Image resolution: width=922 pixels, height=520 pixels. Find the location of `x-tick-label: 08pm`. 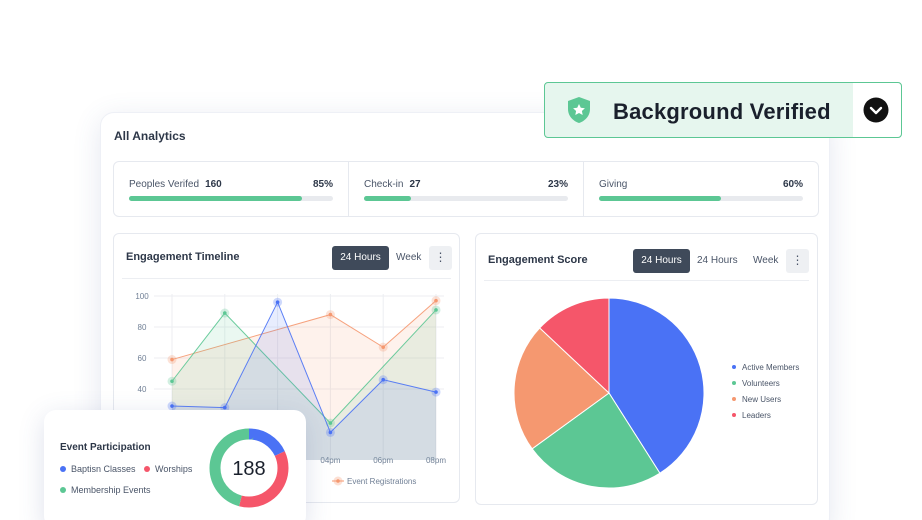

x-tick-label: 08pm is located at coordinates (436, 460).